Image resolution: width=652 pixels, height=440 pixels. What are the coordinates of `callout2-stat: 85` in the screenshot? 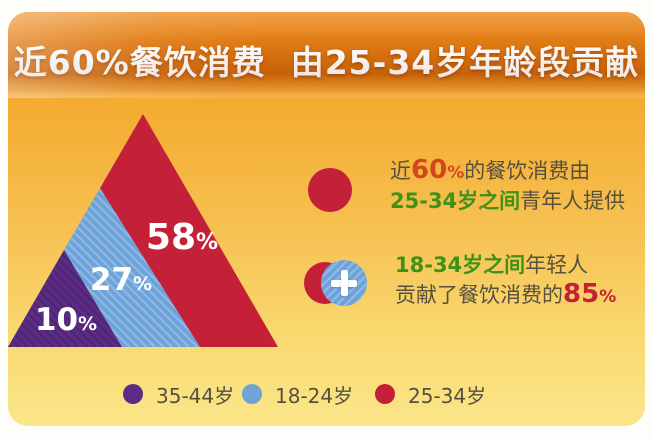 It's located at (581, 294).